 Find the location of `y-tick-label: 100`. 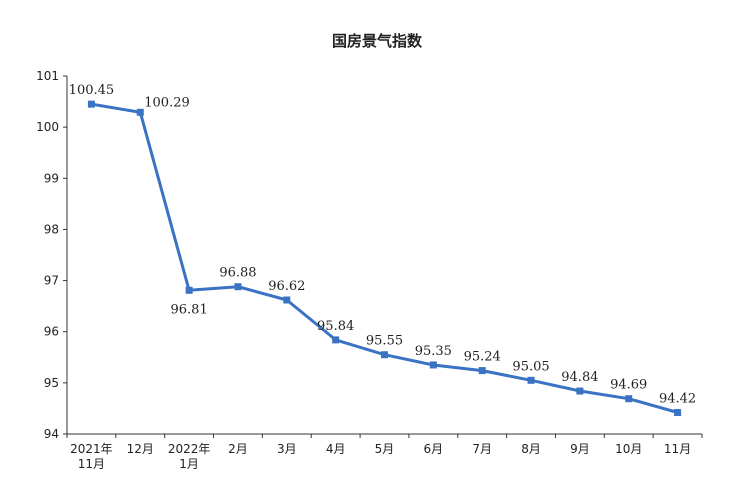

y-tick-label: 100 is located at coordinates (47, 127).